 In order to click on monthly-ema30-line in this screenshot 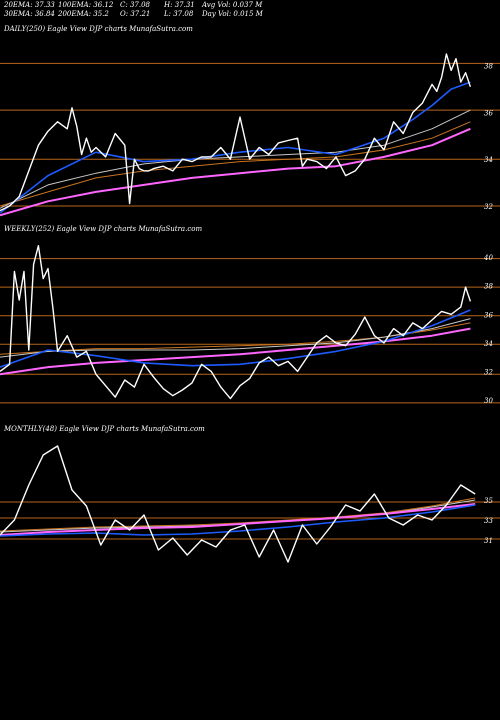, I will do `click(238, 519)`.